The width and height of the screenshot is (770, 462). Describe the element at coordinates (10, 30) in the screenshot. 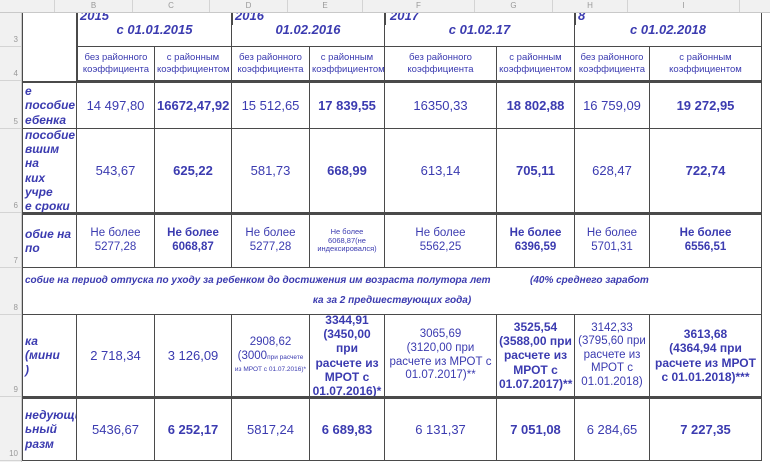

I see `row-header-3: 3` at that location.